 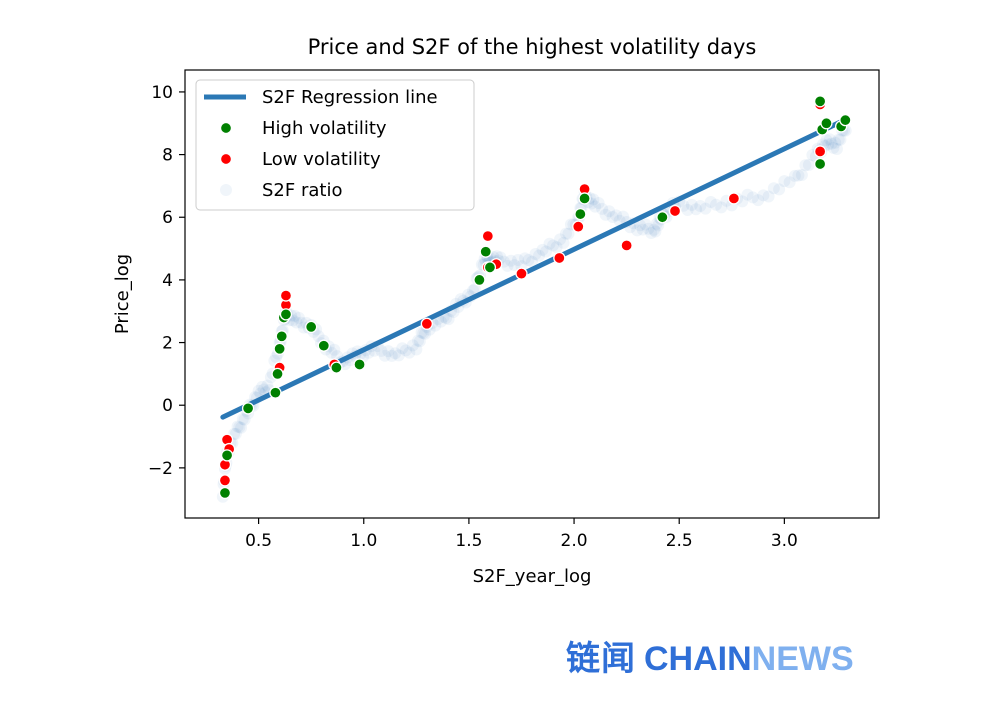 I want to click on legend-label: S2F ratio, so click(x=302, y=190).